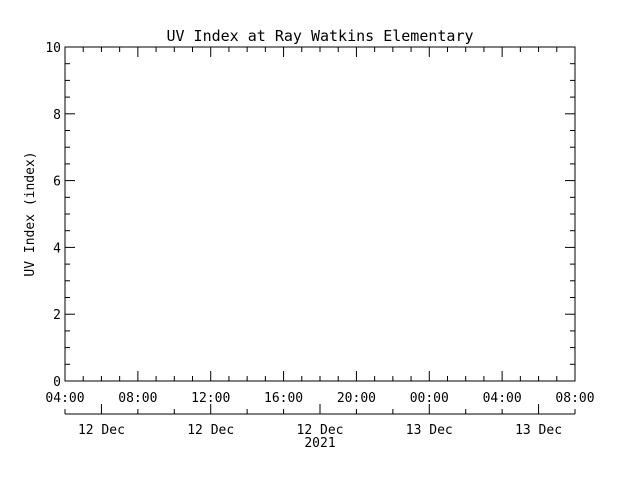 The height and width of the screenshot is (480, 640). Describe the element at coordinates (30, 213) in the screenshot. I see `y-axis-label: UV Index (index)` at that location.